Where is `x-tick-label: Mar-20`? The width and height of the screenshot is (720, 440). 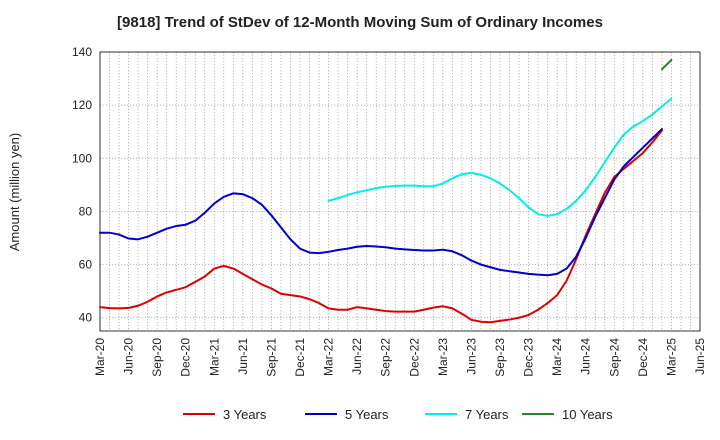
x-tick-label: Mar-20 is located at coordinates (100, 357).